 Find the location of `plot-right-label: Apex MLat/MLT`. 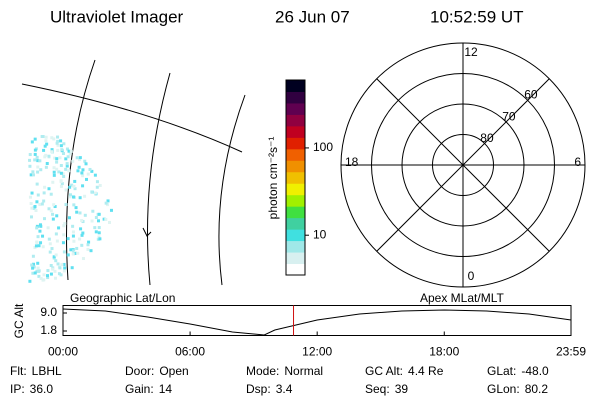

plot-right-label: Apex MLat/MLT is located at coordinates (462, 298).